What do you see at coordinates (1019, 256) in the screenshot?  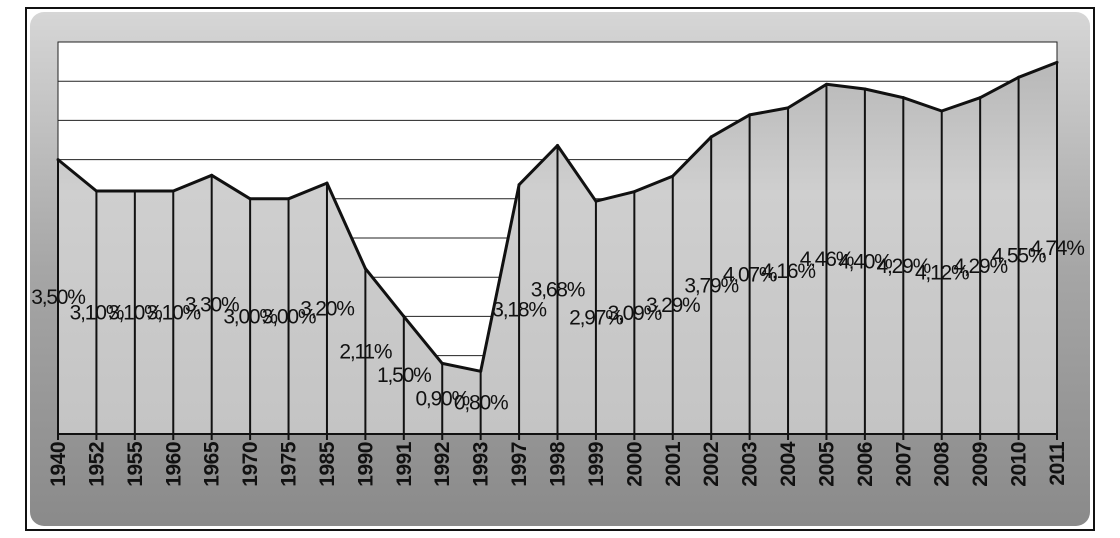 I see `data-label: 4,55%` at bounding box center [1019, 256].